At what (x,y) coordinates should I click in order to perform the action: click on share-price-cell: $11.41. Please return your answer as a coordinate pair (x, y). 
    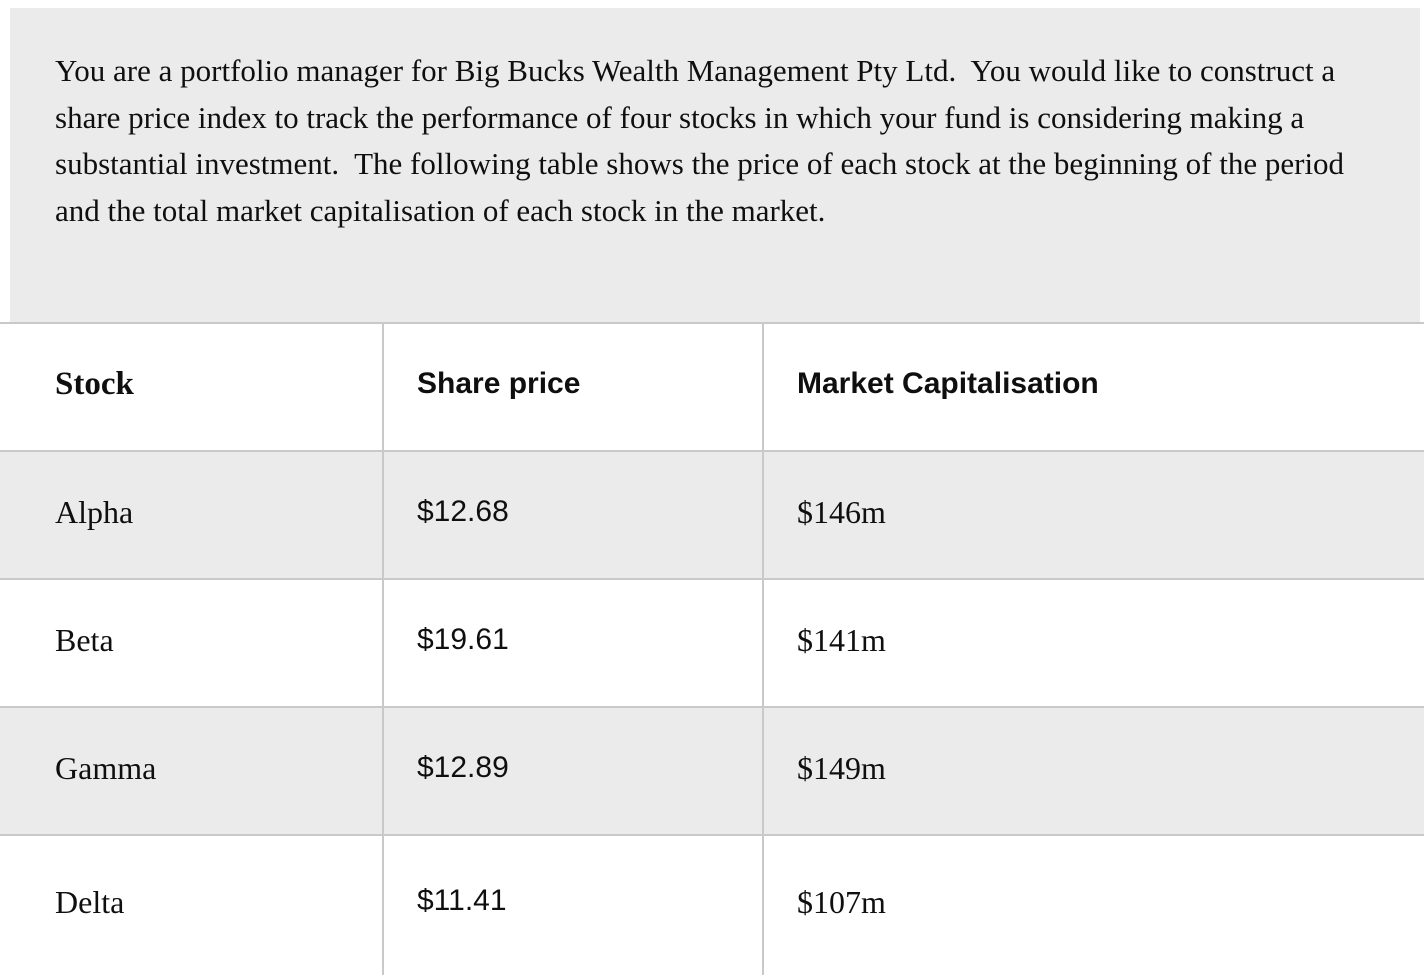
    Looking at the image, I should click on (572, 904).